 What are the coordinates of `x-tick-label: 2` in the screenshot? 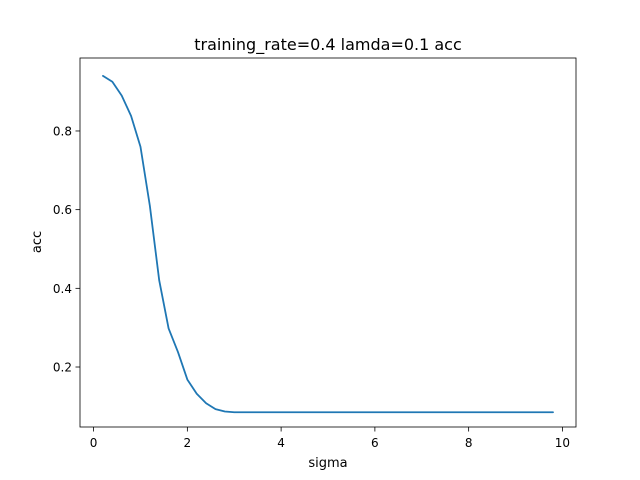 It's located at (188, 443).